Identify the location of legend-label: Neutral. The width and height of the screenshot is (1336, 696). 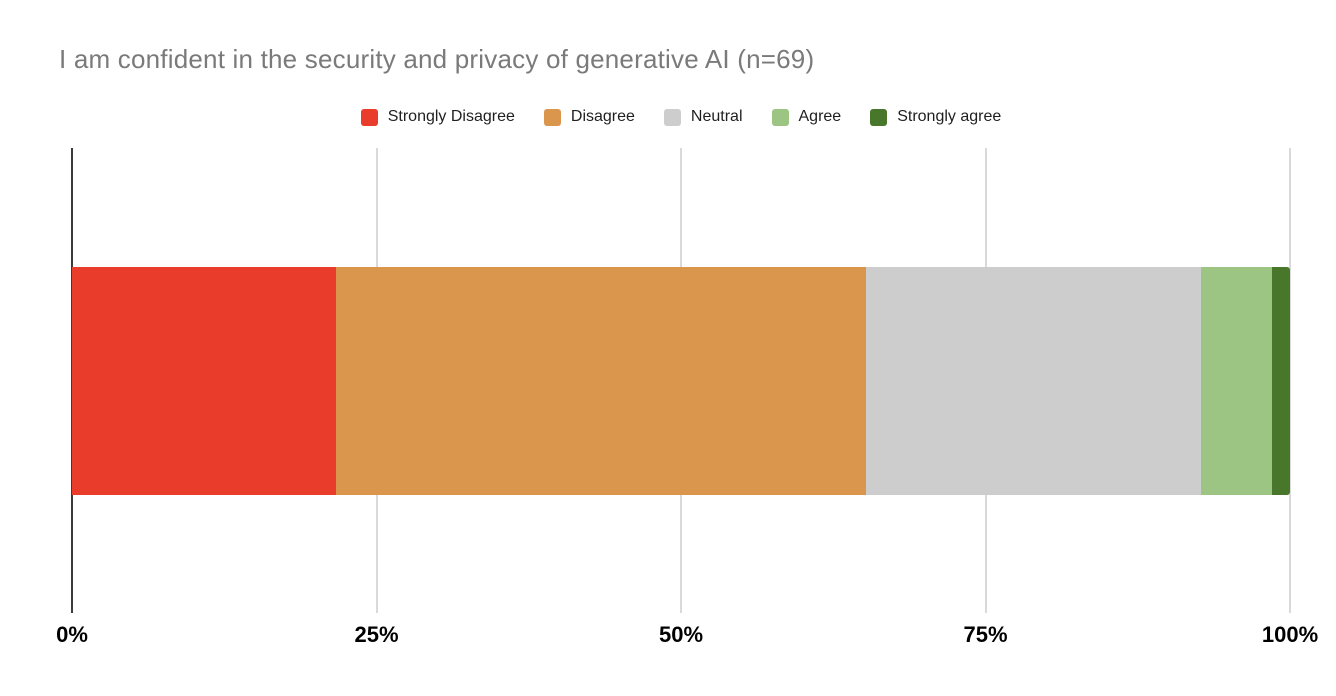
(716, 116).